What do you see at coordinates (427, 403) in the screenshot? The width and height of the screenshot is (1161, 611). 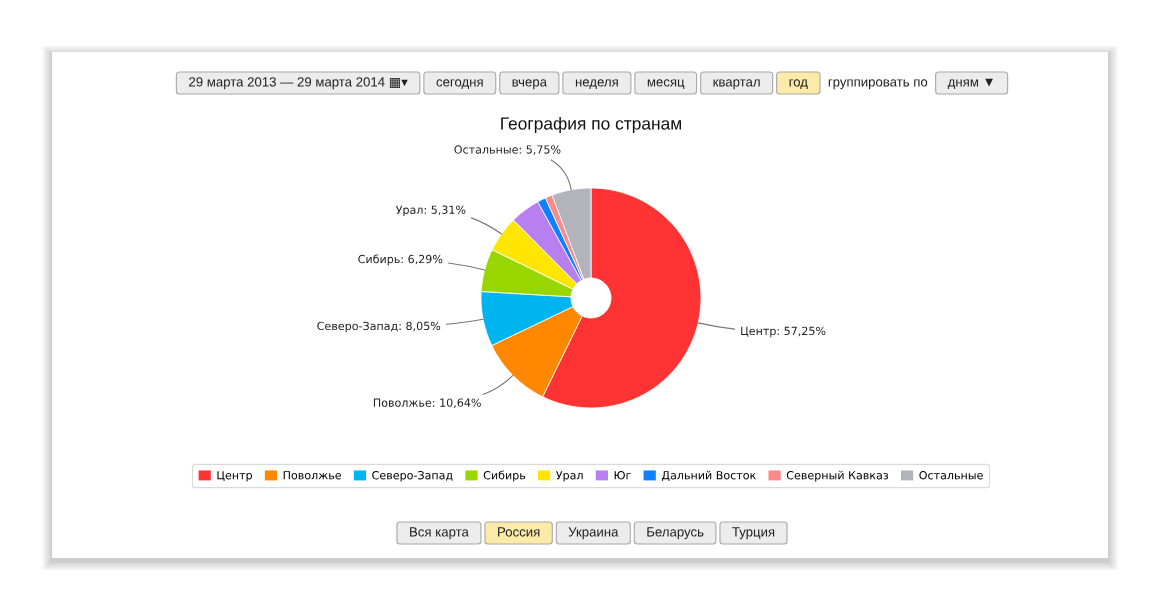 I see `data-label: Поволжье: 10,64%` at bounding box center [427, 403].